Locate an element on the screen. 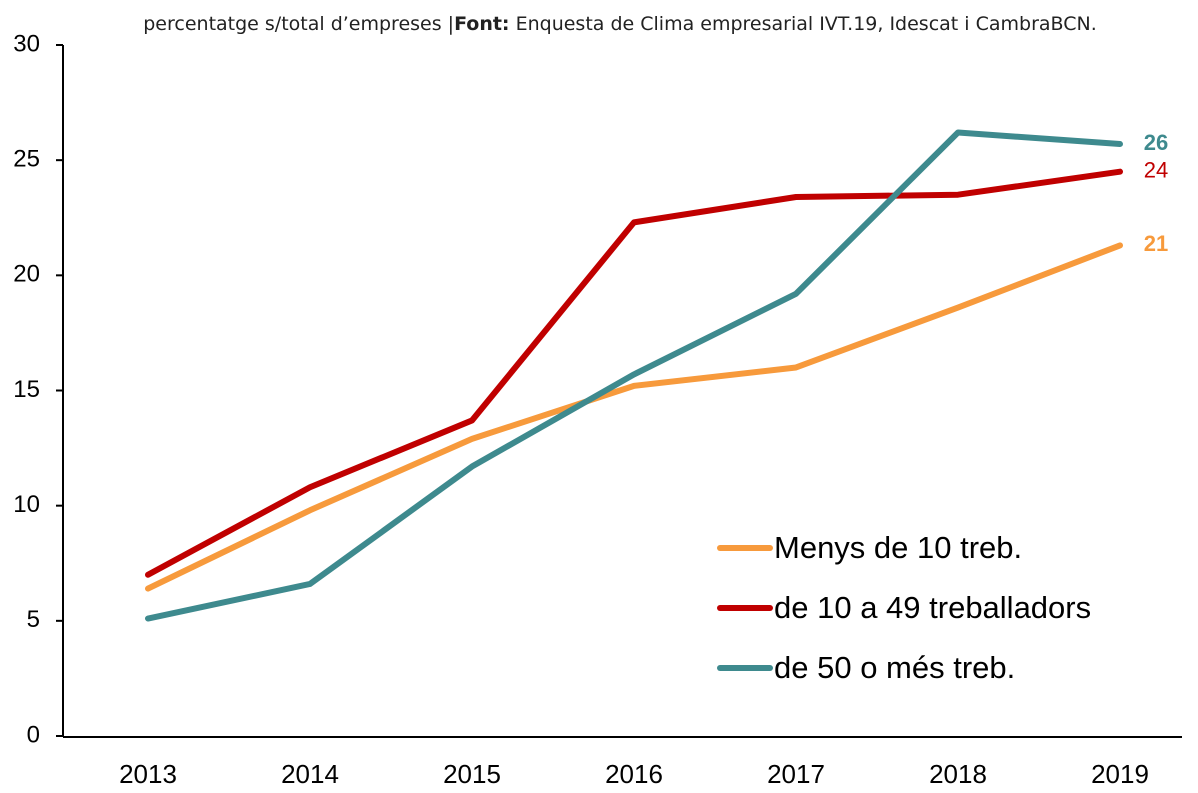  legend-label: Menys de 10 treb. is located at coordinates (898, 547).